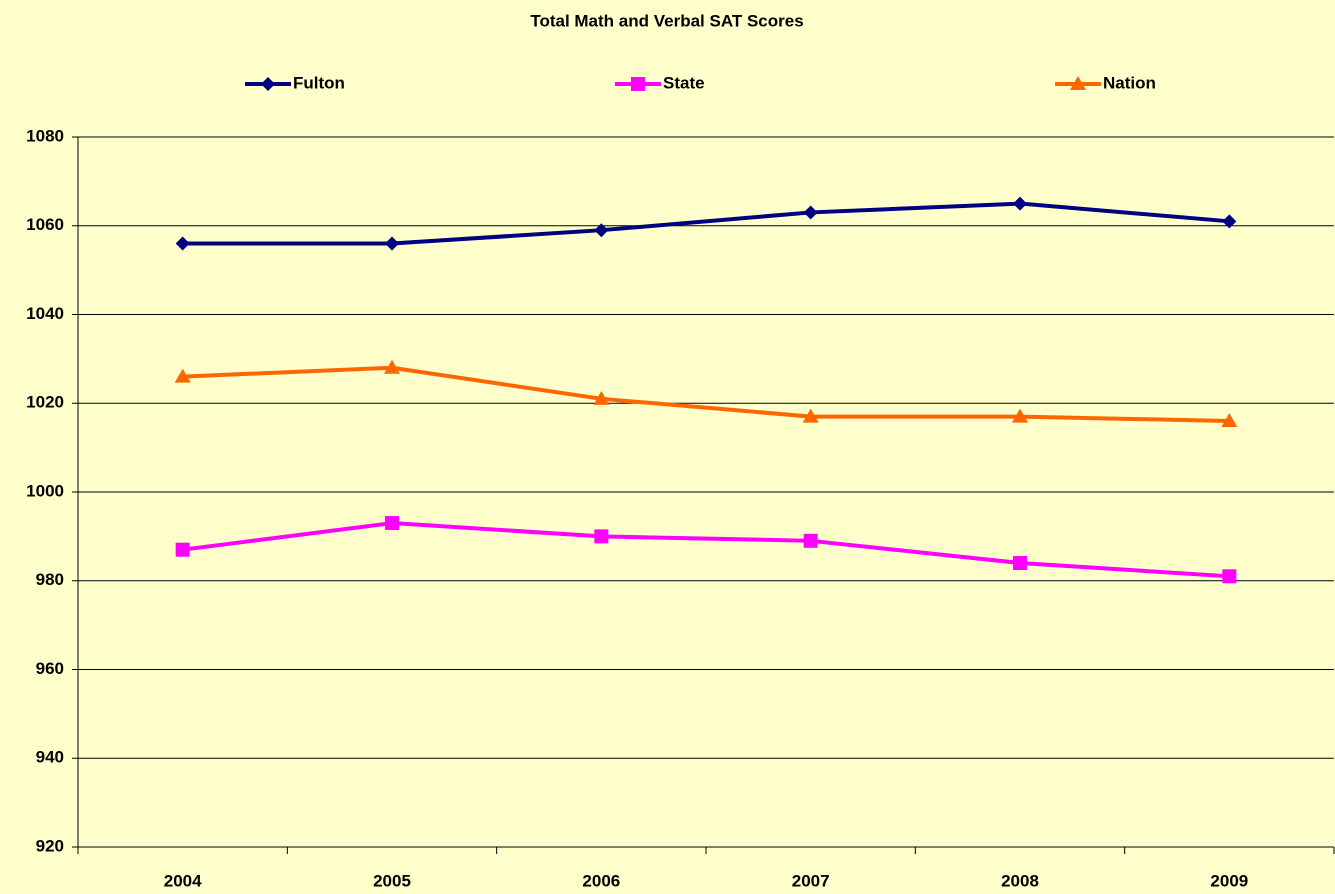 The height and width of the screenshot is (894, 1335). I want to click on legend-label: Nation, so click(1129, 82).